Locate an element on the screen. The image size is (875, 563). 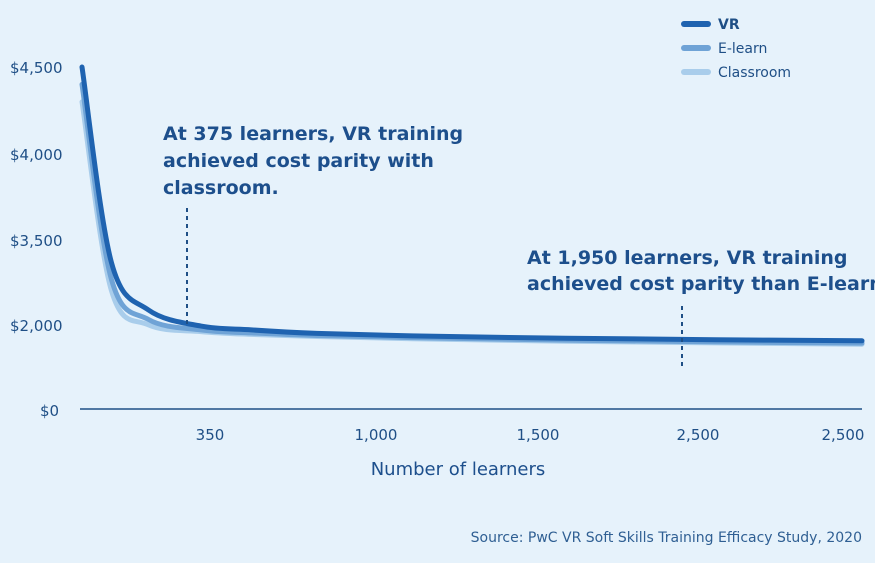
y-tick-label: $4,500 is located at coordinates (36, 68).